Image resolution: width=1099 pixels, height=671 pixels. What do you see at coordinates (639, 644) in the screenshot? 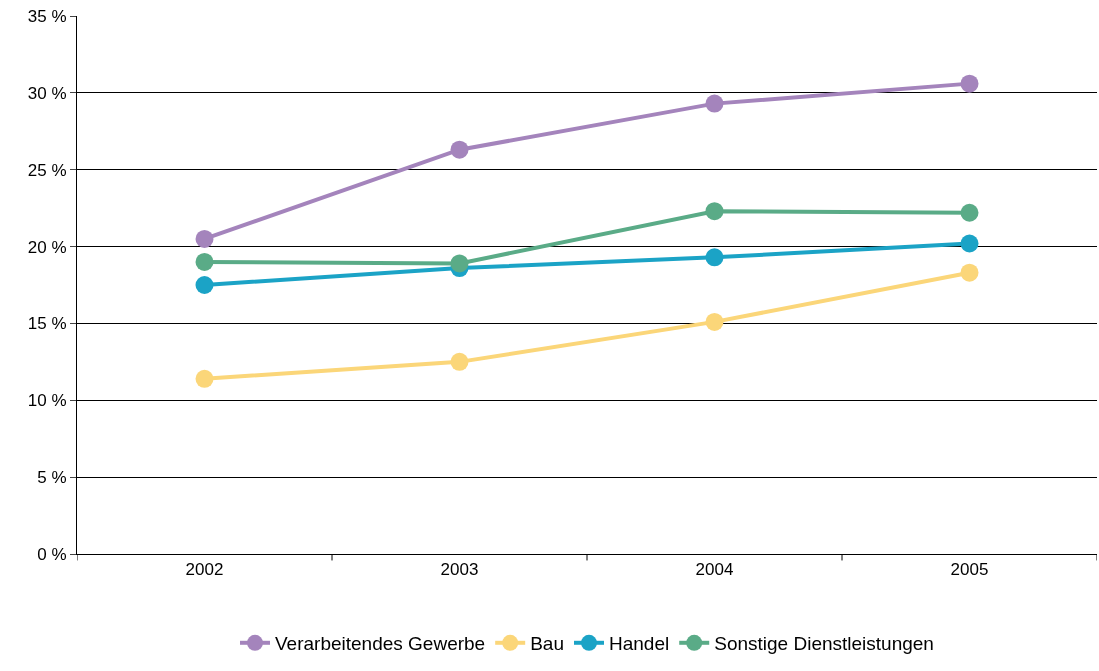
I see `legend-label: Handel` at bounding box center [639, 644].